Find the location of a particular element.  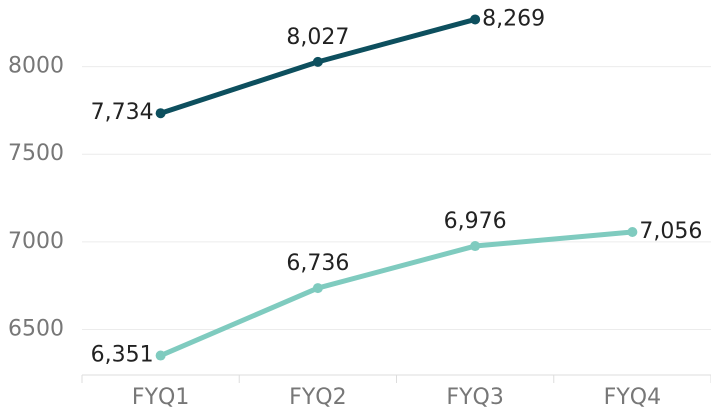

x-tick-label: FYQ1 is located at coordinates (160, 397).